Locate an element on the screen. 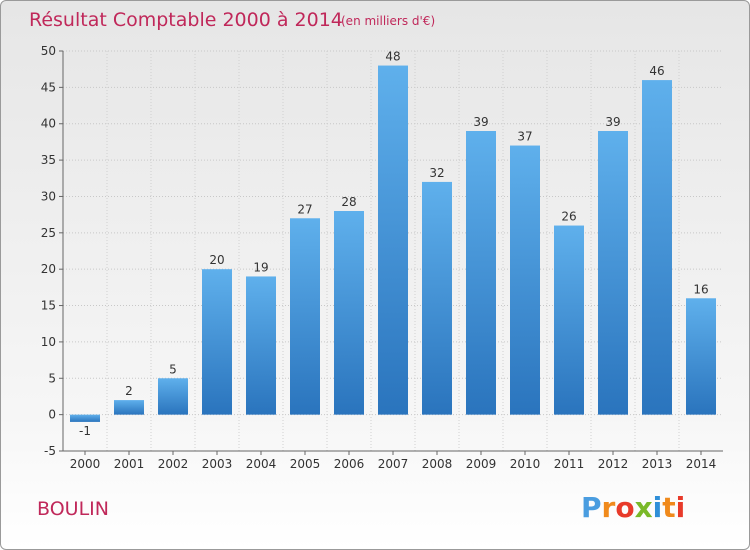 Image resolution: width=750 pixels, height=550 pixels. x-tick-label: 2014 is located at coordinates (701, 464).